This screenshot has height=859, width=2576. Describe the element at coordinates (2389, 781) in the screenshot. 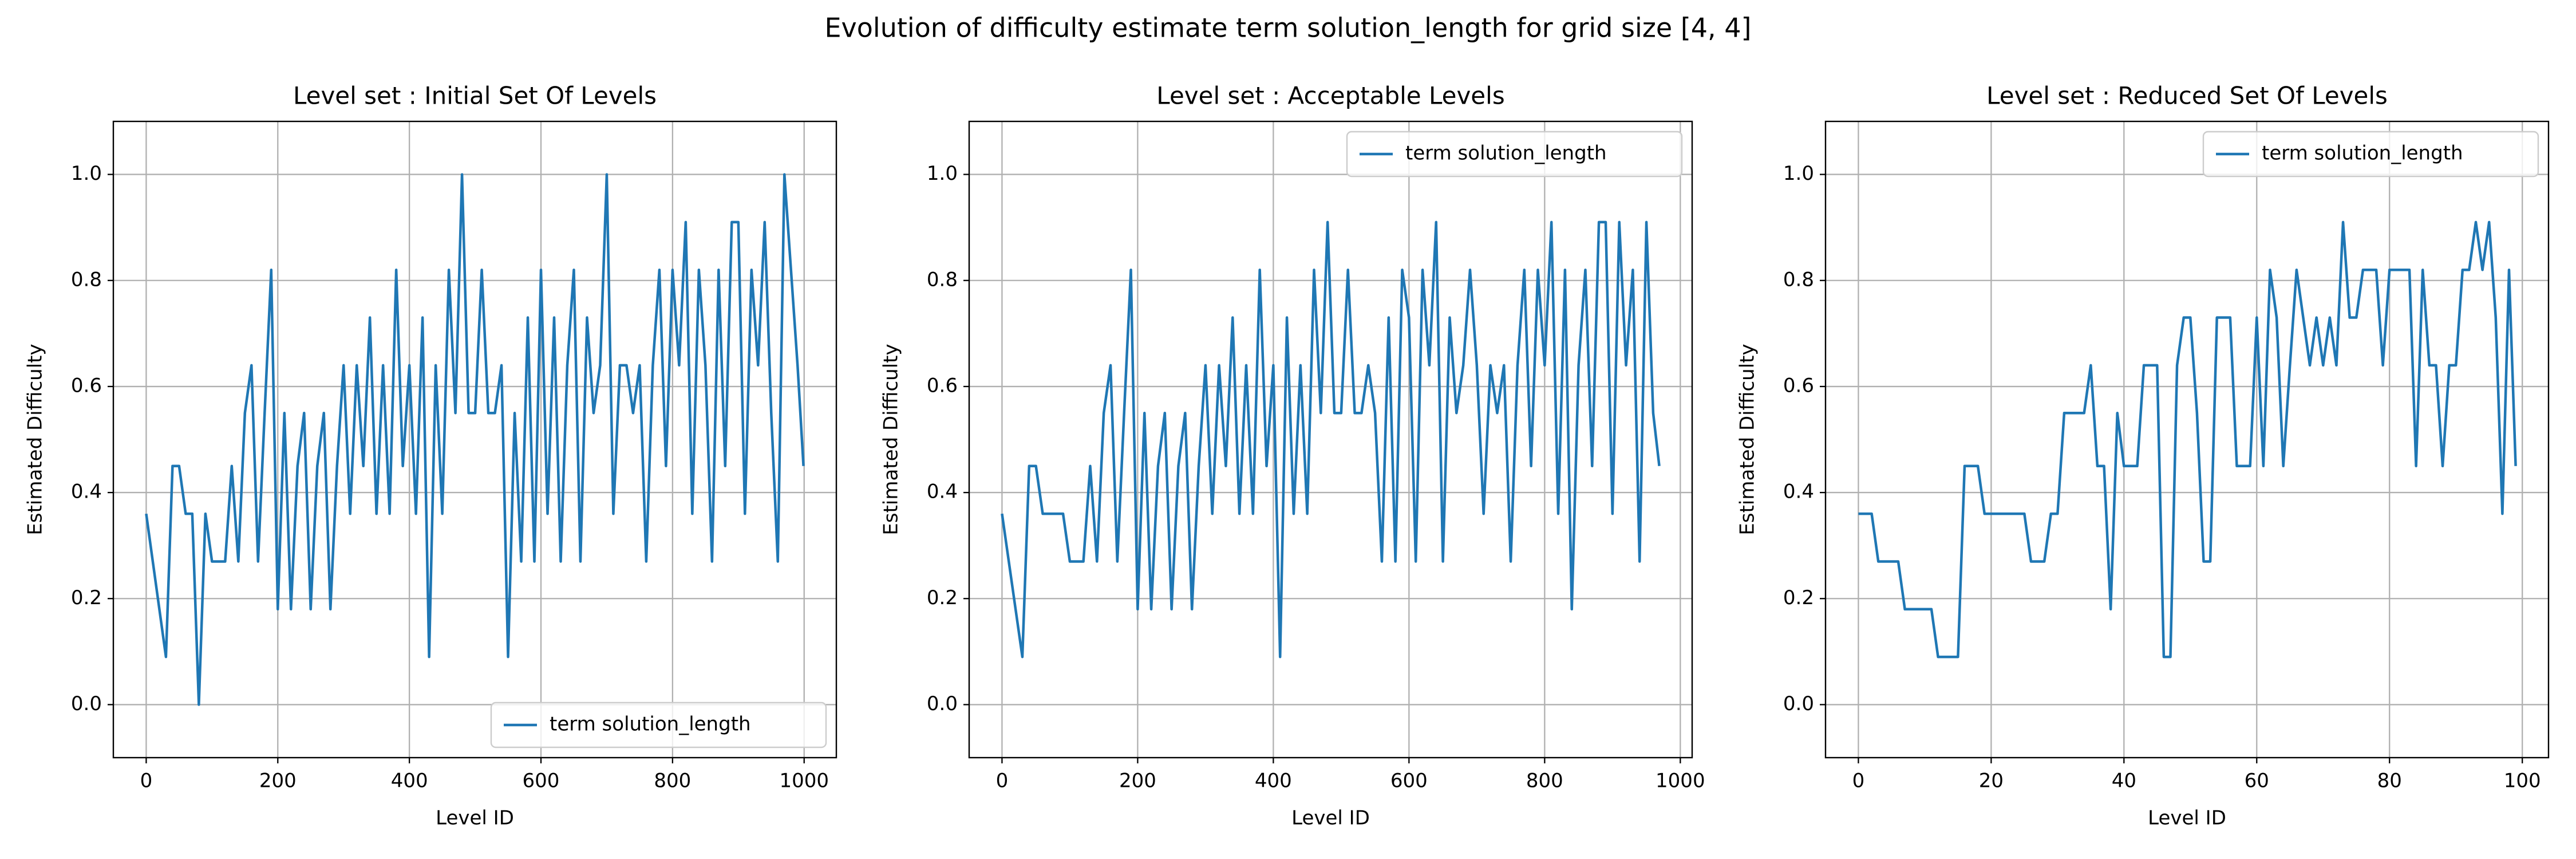

I see `x-tick-label: 80` at that location.